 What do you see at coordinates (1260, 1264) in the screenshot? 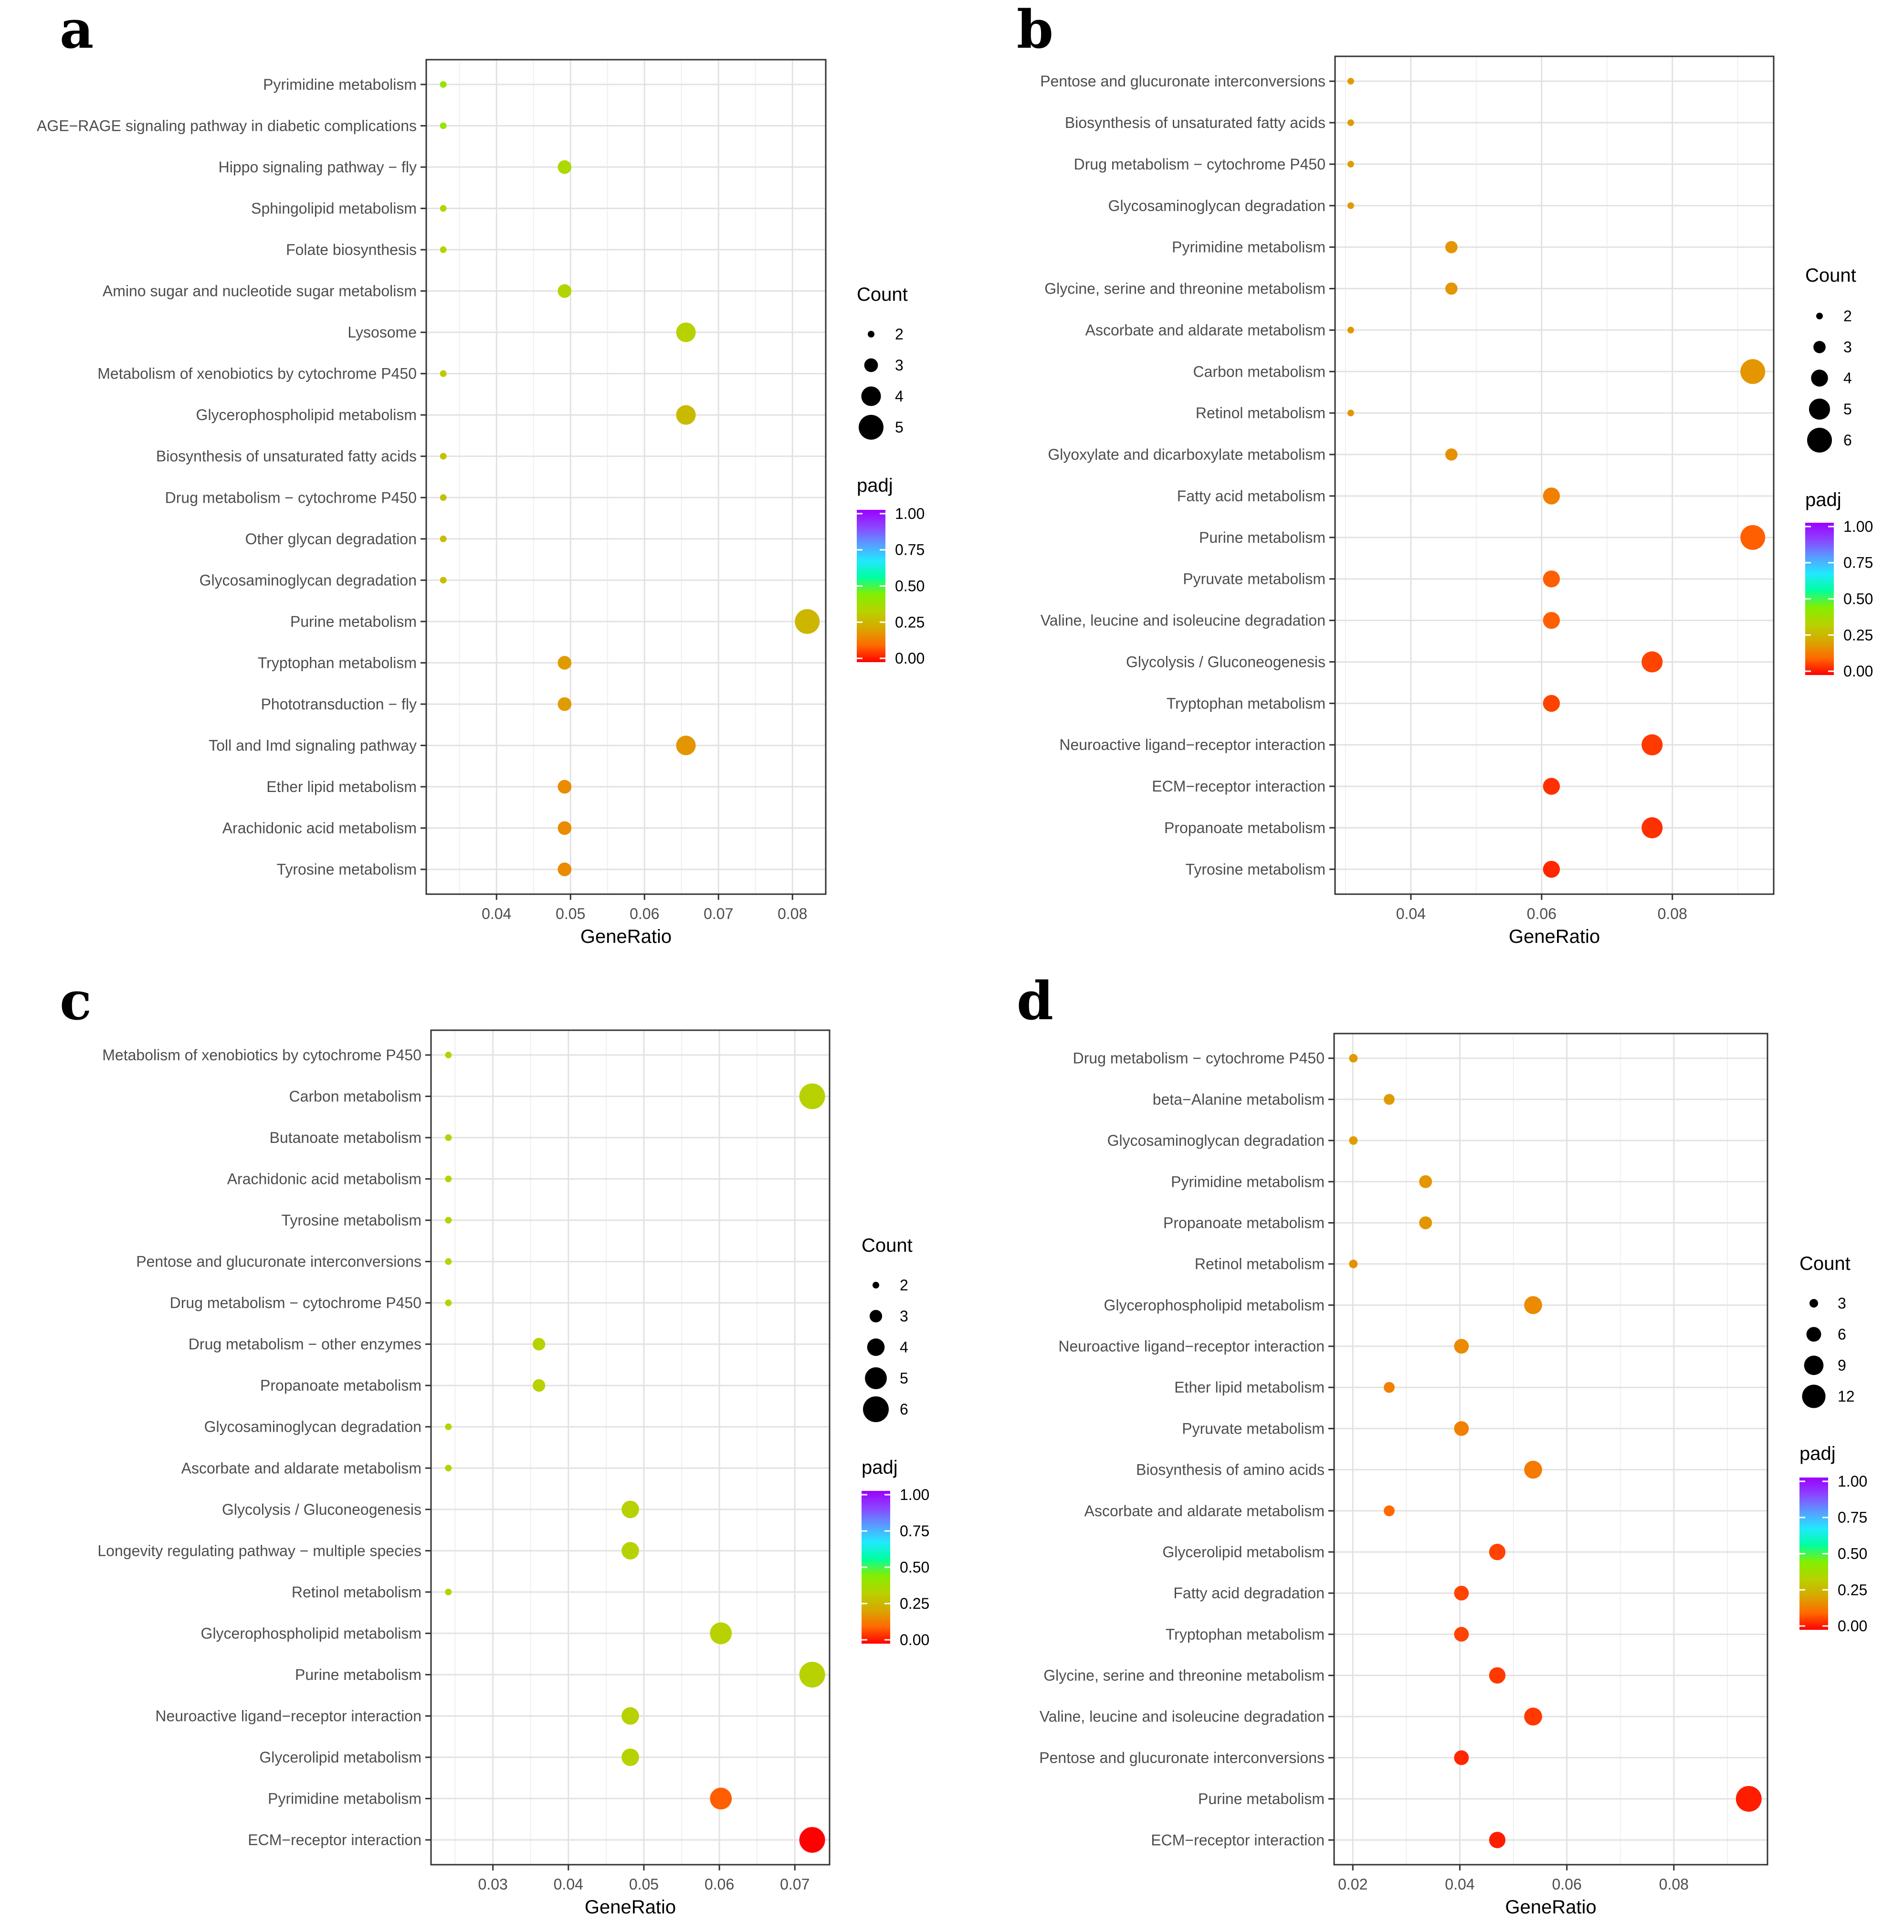
I see `y-tick-label: Retinol metabolism` at bounding box center [1260, 1264].